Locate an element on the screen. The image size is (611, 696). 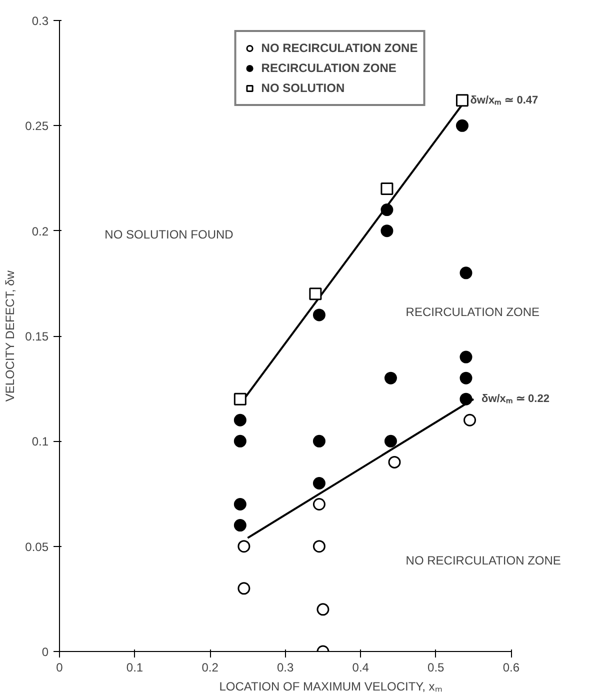
y-tick-label: 0.1 is located at coordinates (40, 441).